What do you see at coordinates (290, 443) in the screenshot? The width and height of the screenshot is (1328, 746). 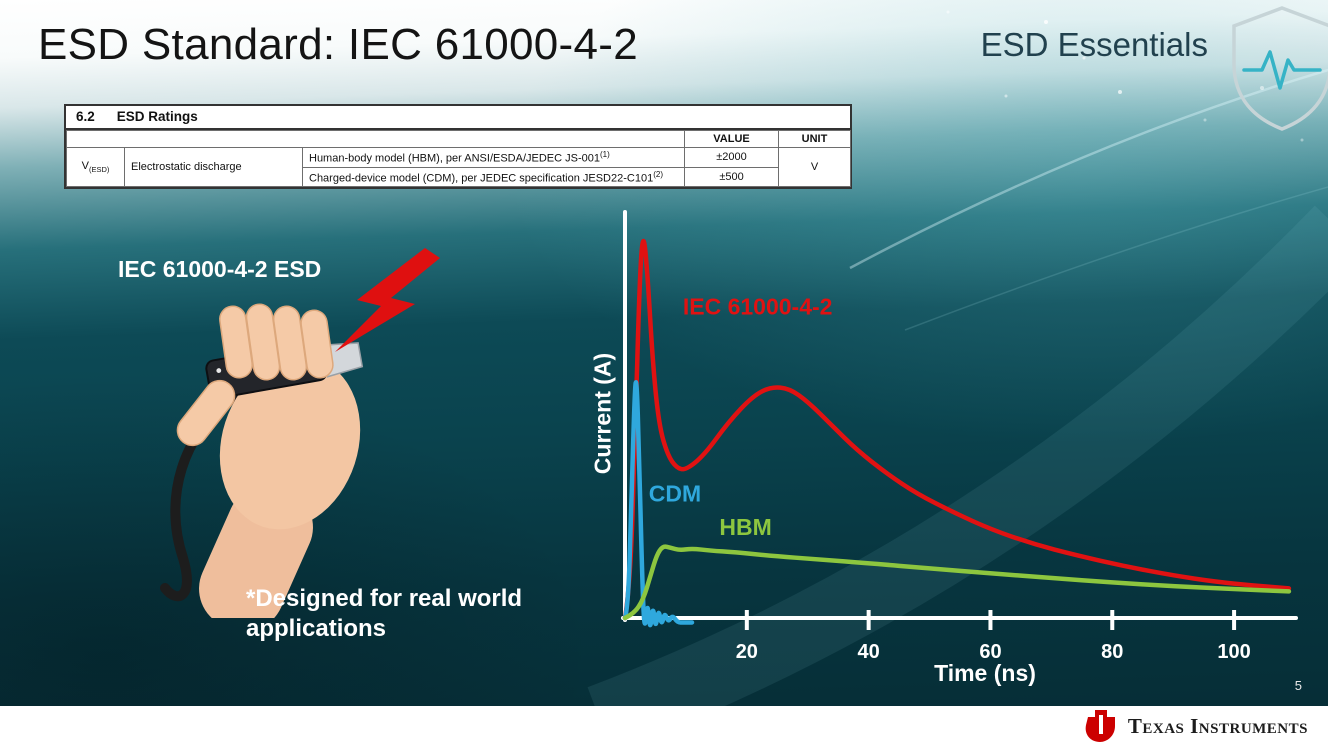 I see `palm` at bounding box center [290, 443].